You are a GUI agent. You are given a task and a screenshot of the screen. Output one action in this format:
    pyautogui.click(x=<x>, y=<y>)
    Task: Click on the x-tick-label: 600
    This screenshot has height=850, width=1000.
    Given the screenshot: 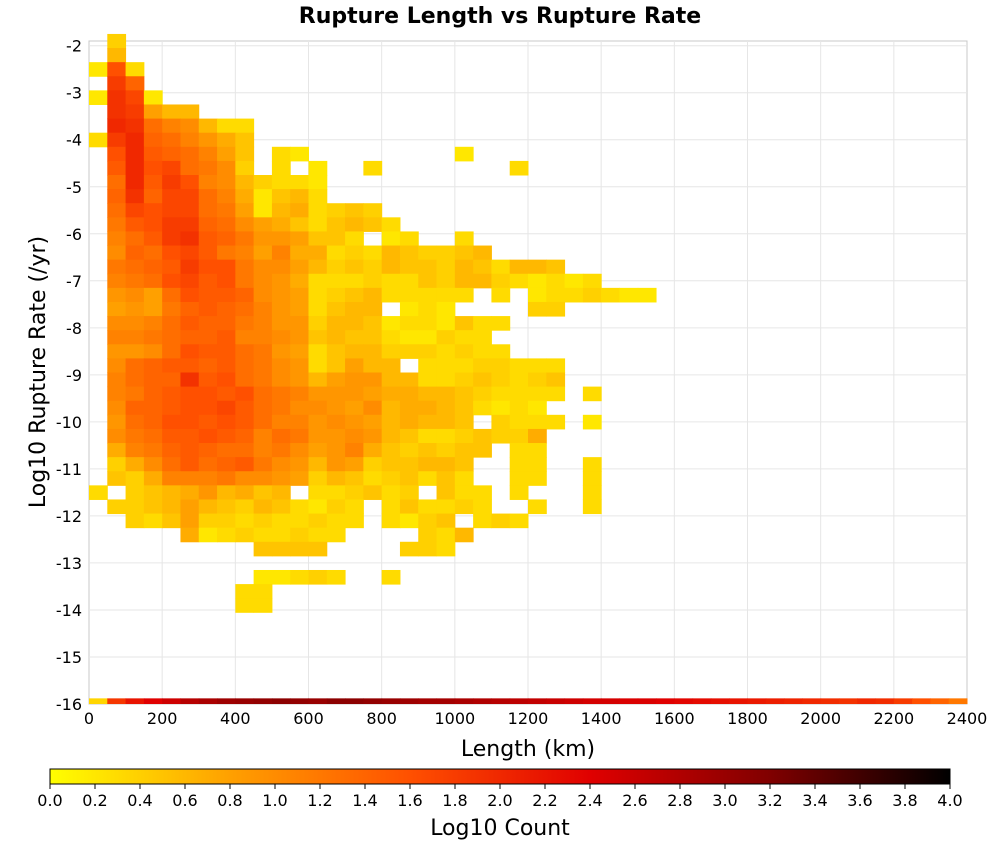 What is the action you would take?
    pyautogui.click(x=308, y=718)
    